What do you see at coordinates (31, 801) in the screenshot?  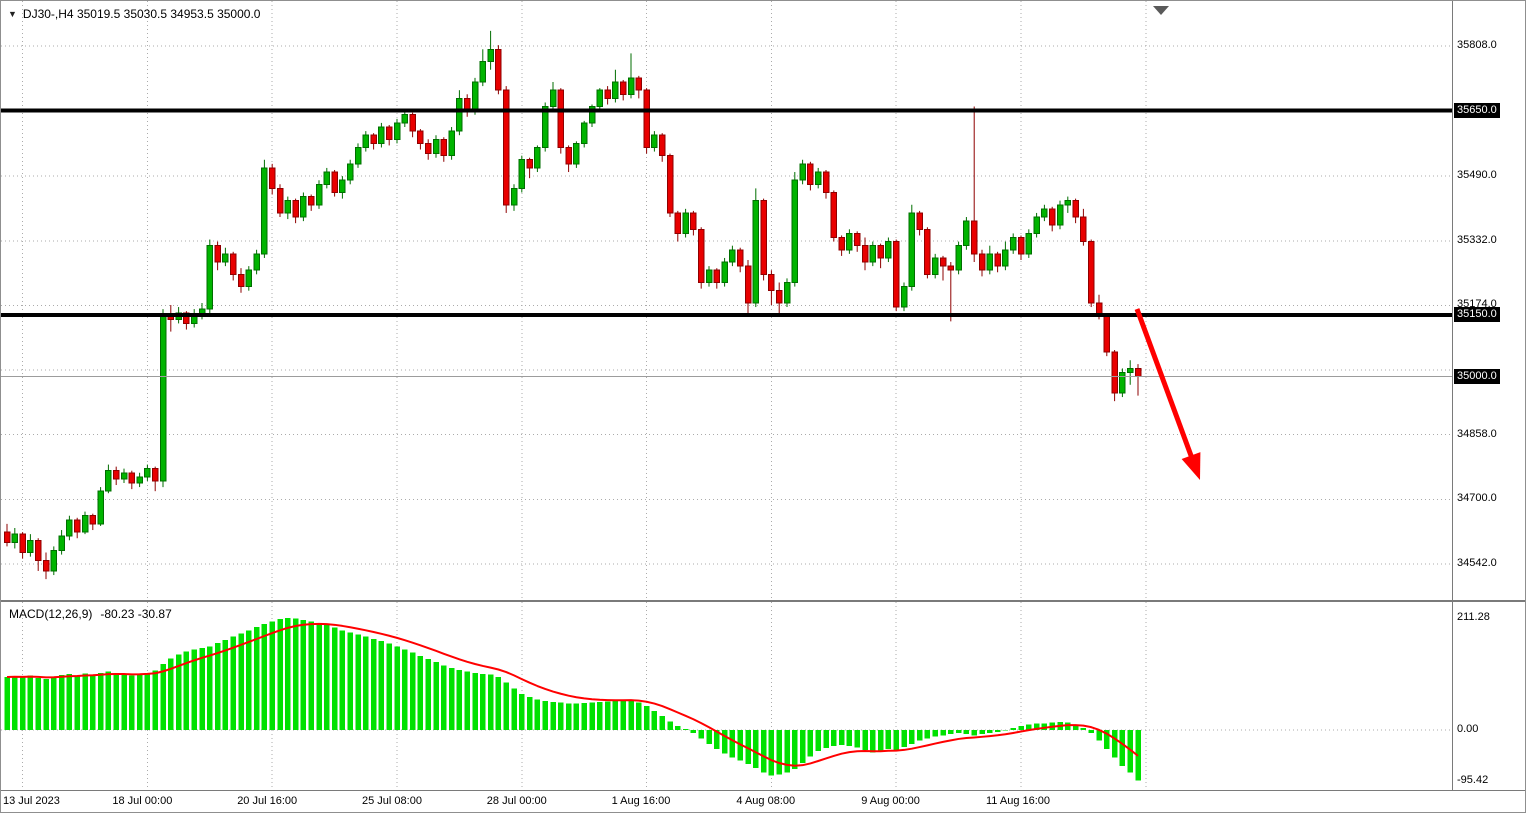 I see `time-tick-label: 13 Jul 2023` at bounding box center [31, 801].